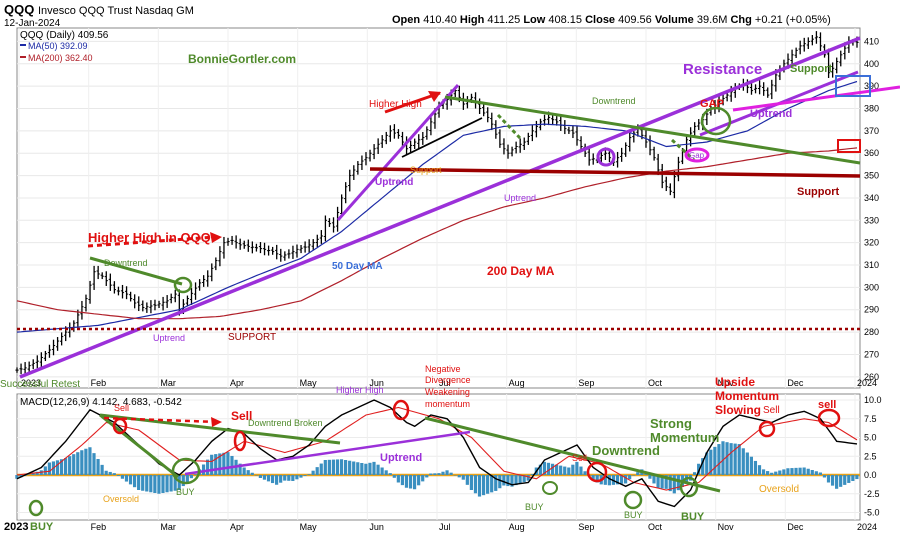  What do you see at coordinates (771, 114) in the screenshot?
I see `uptrend-label-4: Uptrend` at bounding box center [771, 114].